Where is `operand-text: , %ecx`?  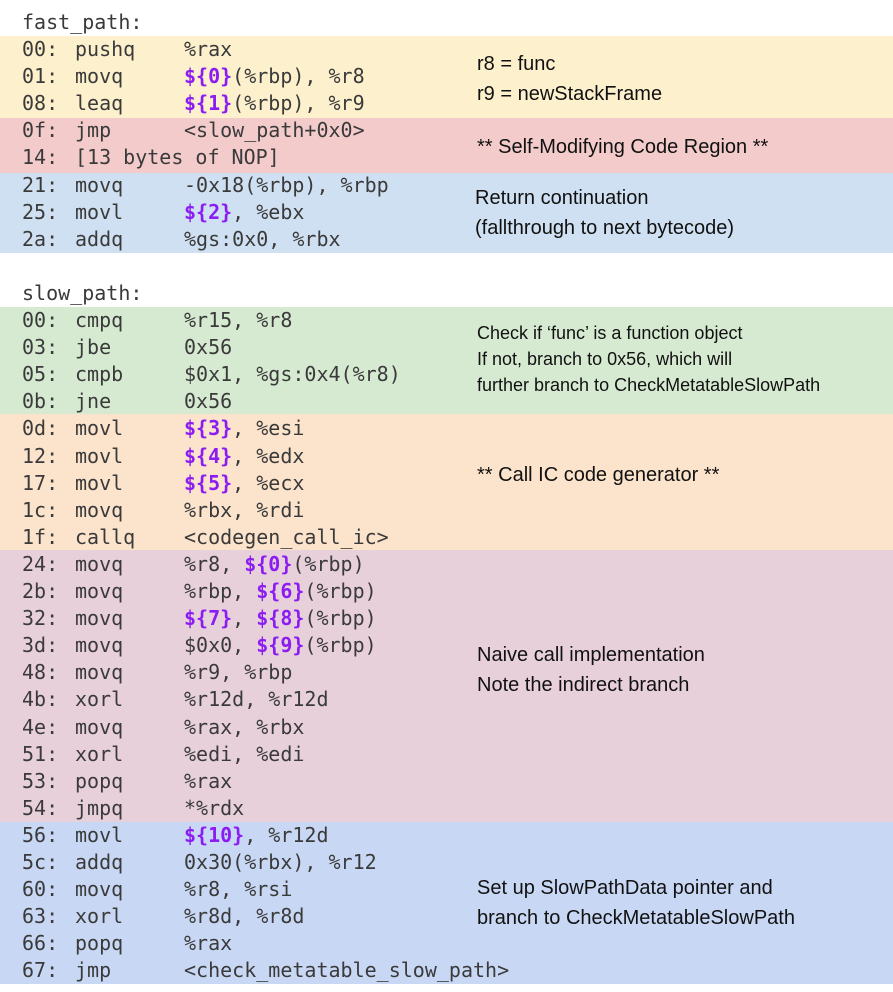 operand-text: , %ecx is located at coordinates (268, 482).